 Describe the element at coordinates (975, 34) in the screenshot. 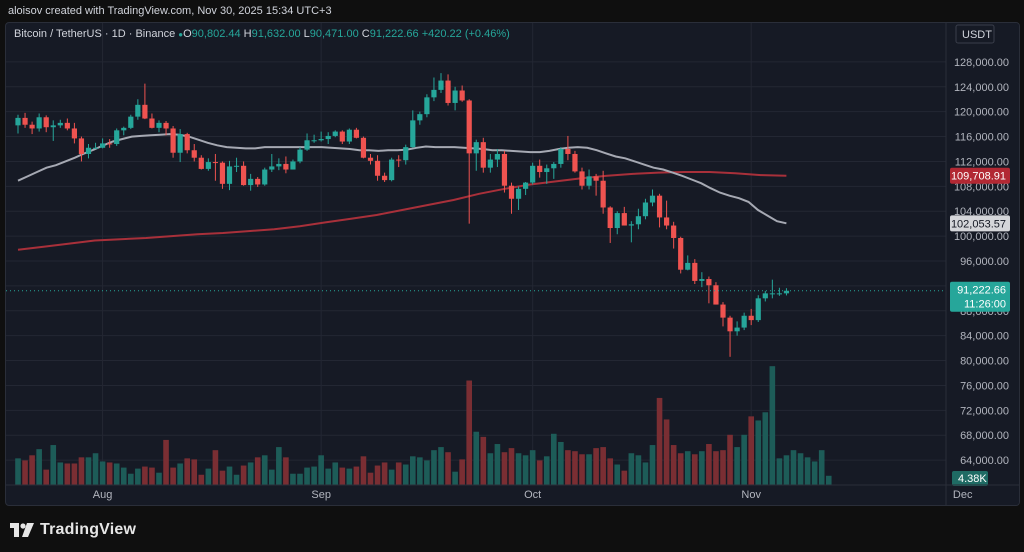

I see `currency-box` at that location.